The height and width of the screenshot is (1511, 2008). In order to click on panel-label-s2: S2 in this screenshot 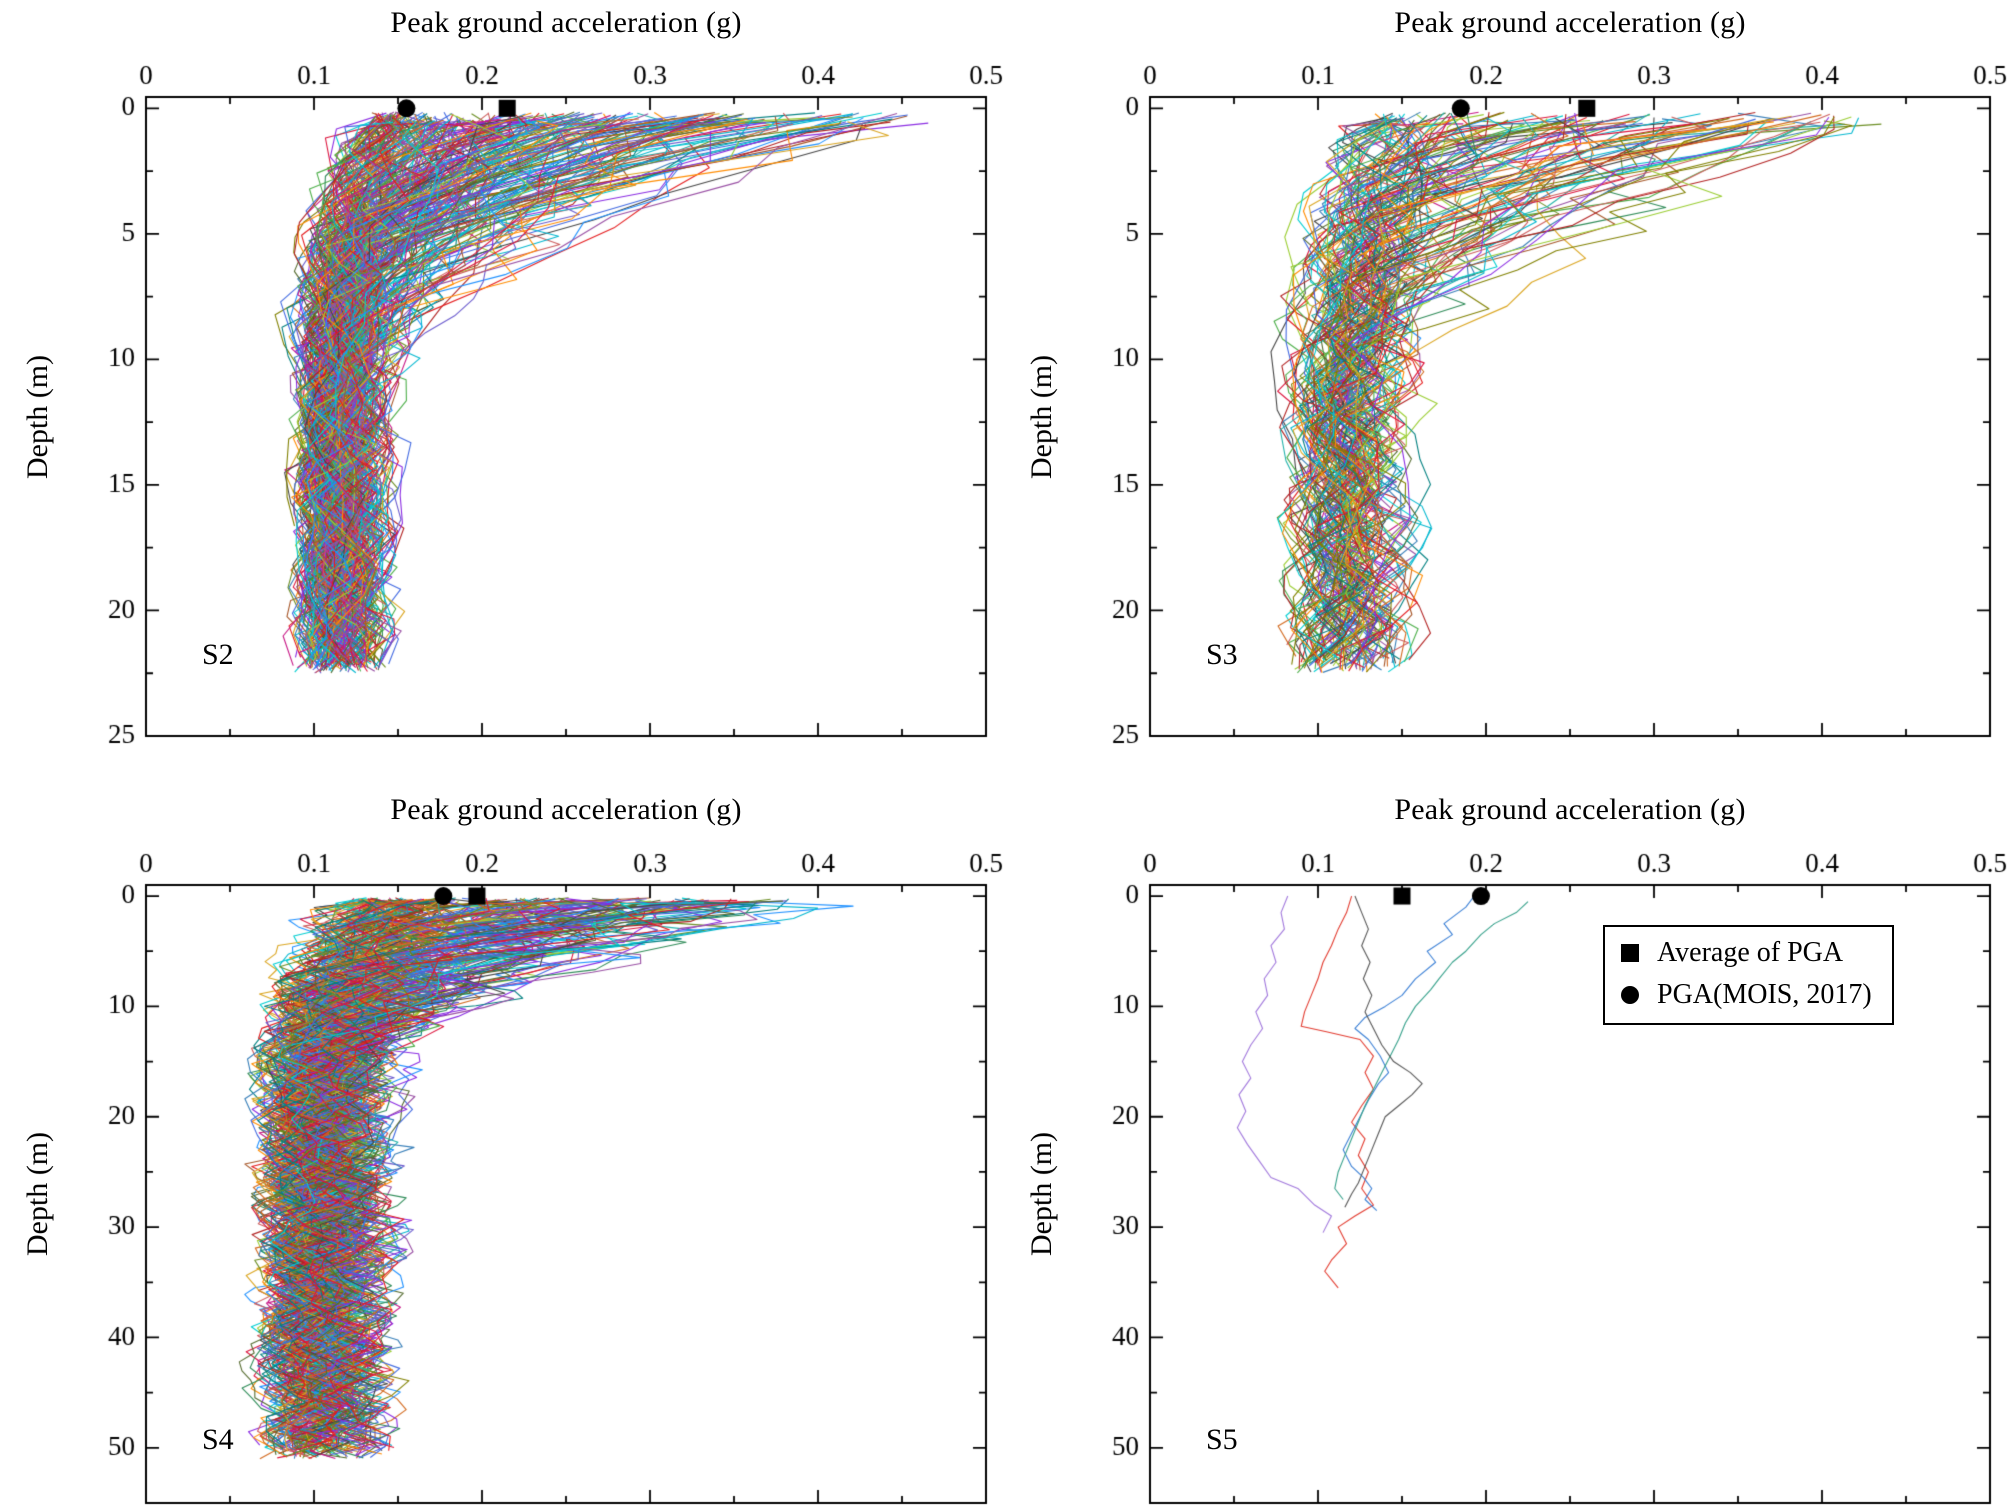, I will do `click(218, 654)`.